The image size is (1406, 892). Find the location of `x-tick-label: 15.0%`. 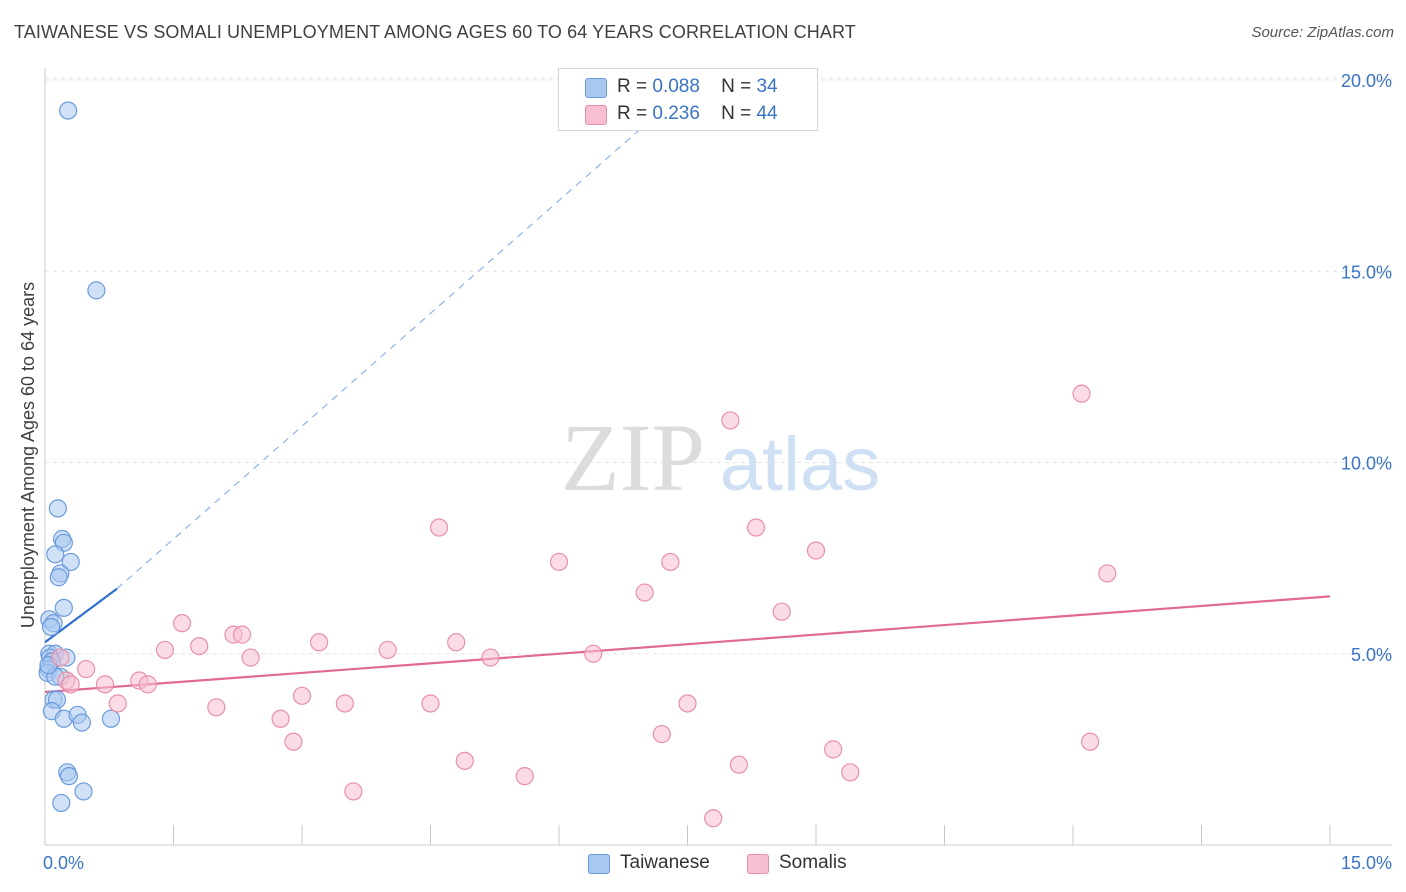

x-tick-label: 15.0% is located at coordinates (1366, 863).